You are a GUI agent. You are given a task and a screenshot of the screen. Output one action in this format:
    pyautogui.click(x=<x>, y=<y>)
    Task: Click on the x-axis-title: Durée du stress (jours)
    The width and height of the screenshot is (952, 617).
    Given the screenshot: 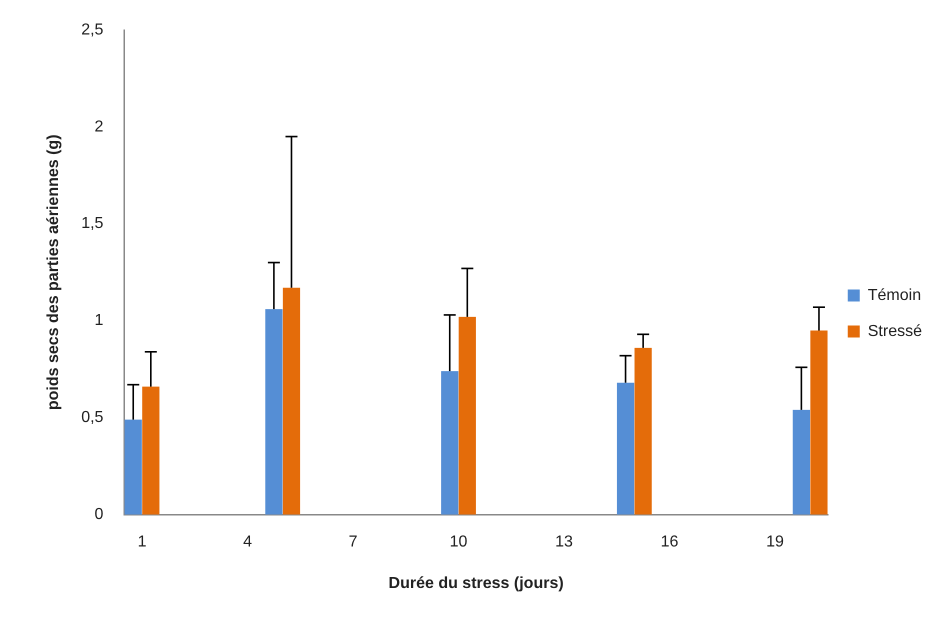 What is the action you would take?
    pyautogui.click(x=476, y=583)
    